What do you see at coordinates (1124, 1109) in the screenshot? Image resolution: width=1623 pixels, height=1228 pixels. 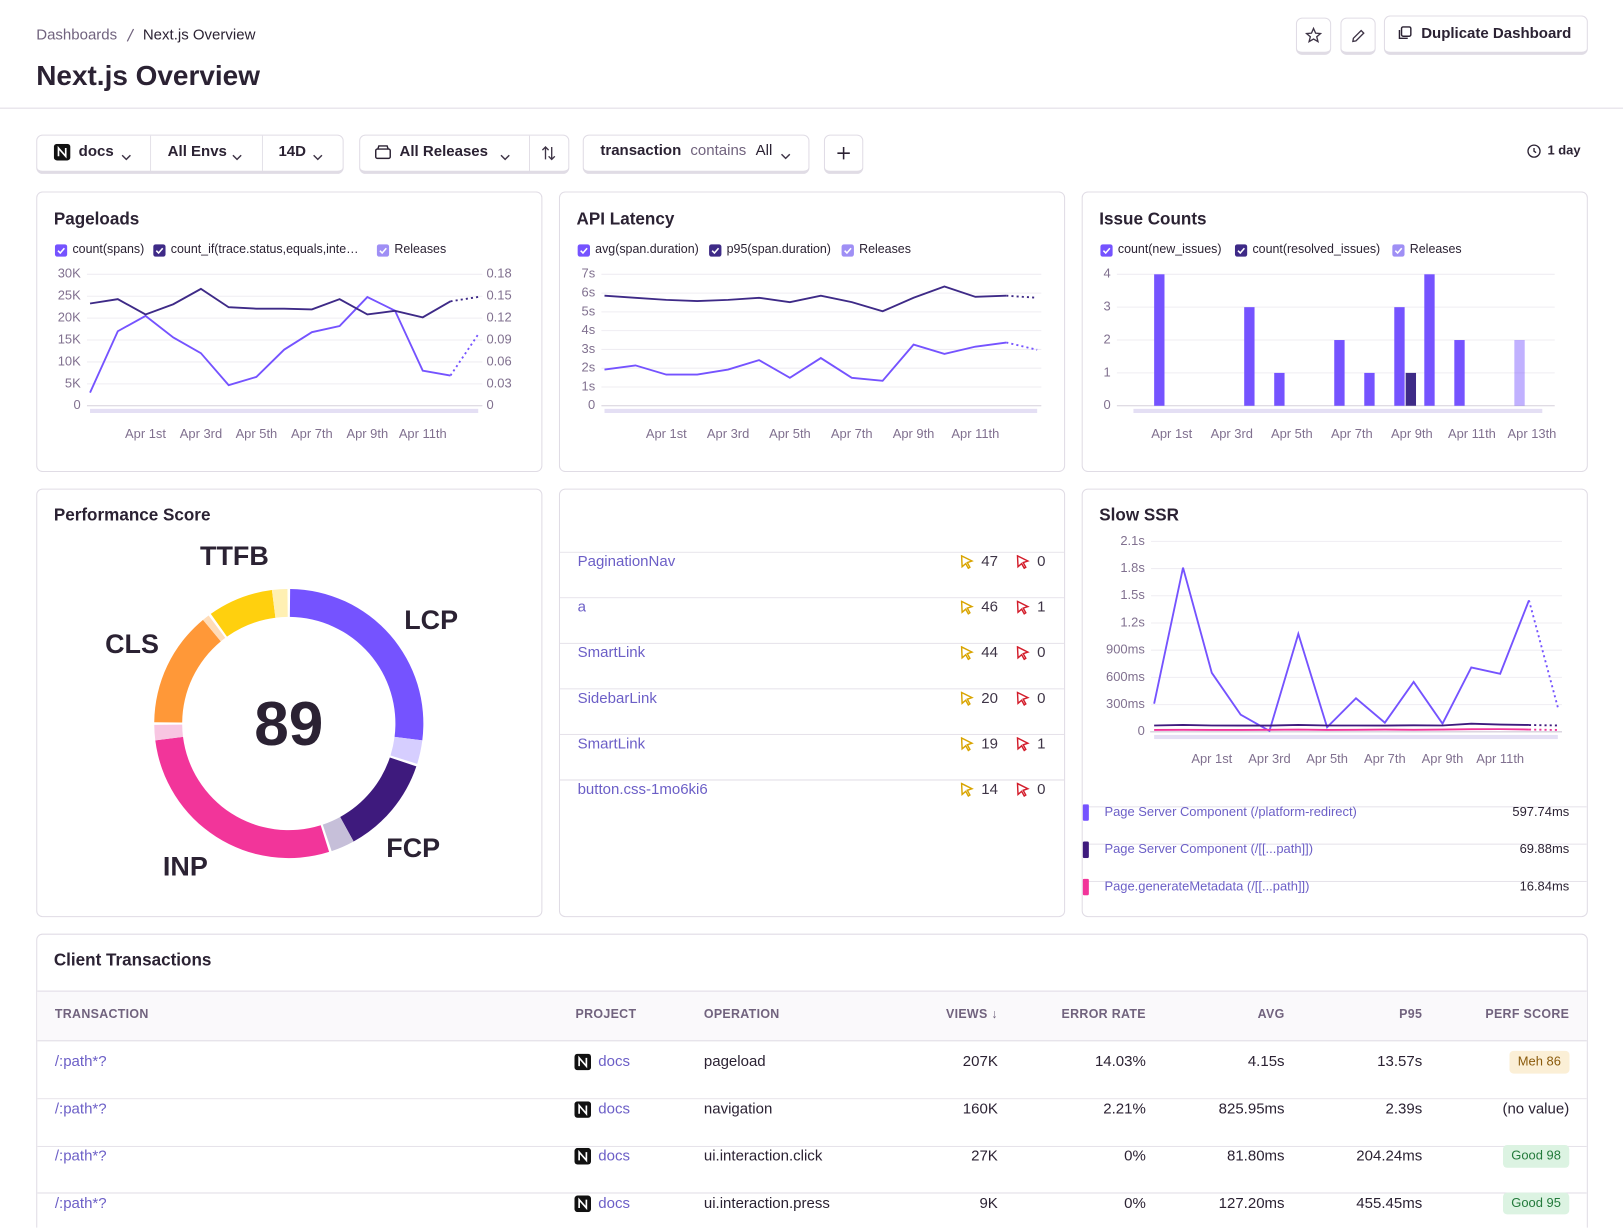 I see `table-cell: 2.21%` at bounding box center [1124, 1109].